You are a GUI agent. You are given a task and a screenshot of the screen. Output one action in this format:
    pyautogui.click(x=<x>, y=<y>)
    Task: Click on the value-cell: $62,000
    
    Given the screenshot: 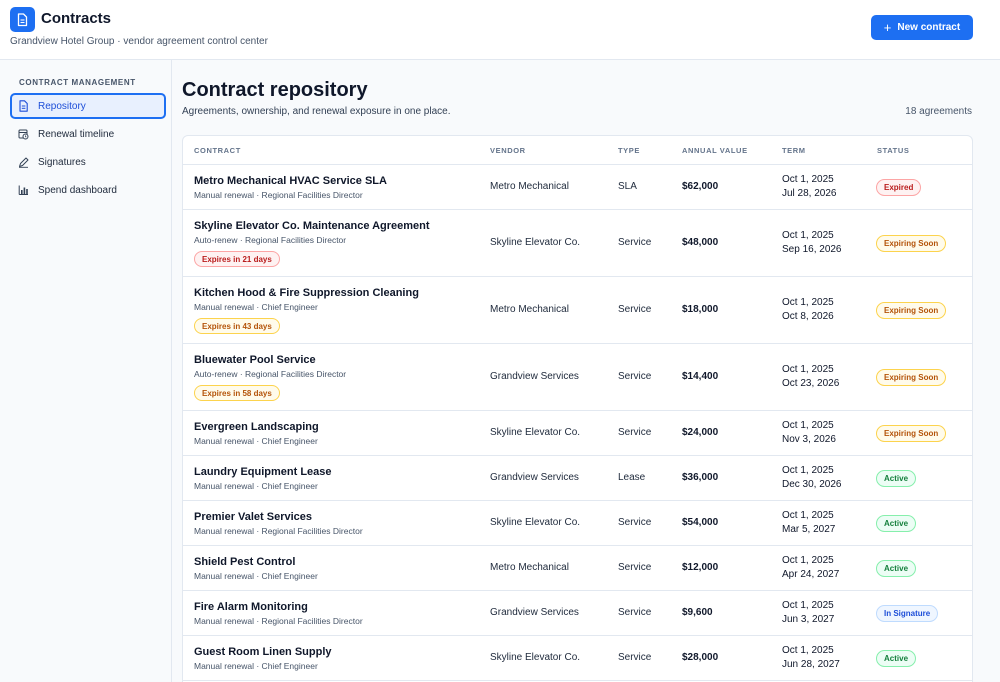 What is the action you would take?
    pyautogui.click(x=700, y=186)
    